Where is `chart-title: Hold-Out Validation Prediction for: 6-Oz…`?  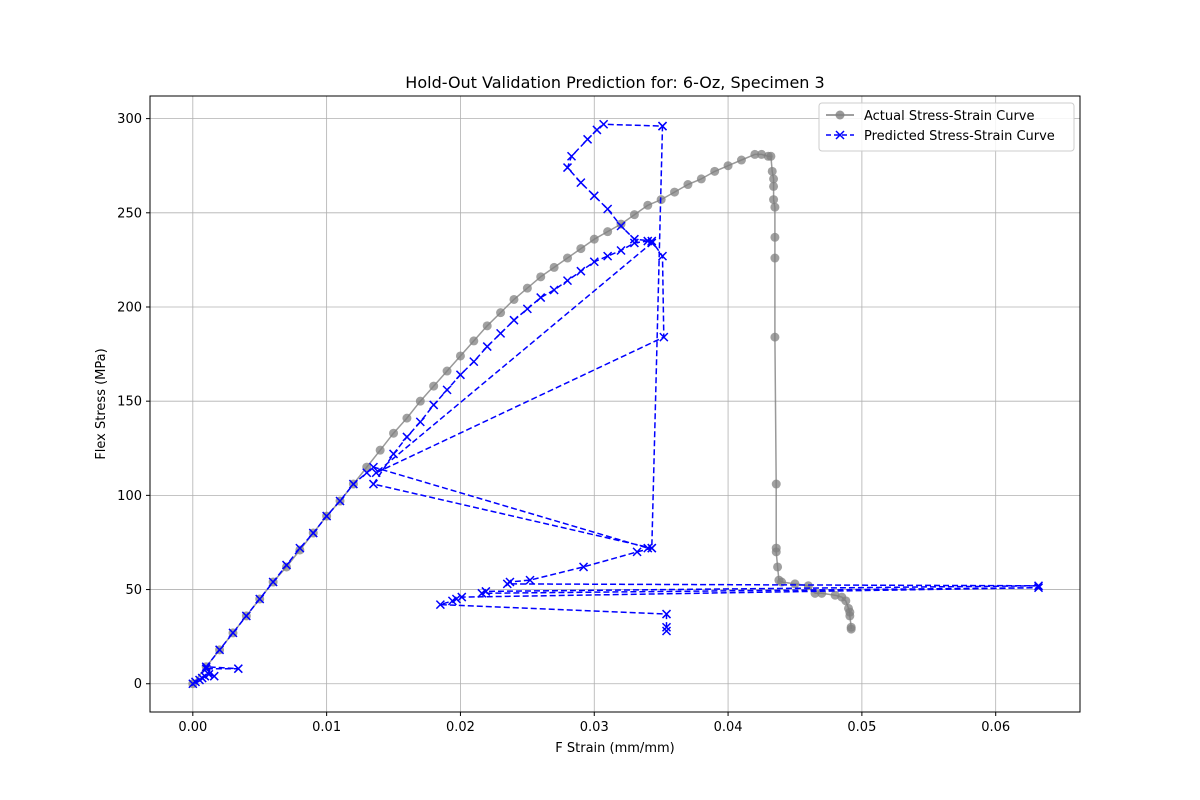 chart-title: Hold-Out Validation Prediction for: 6-Oz… is located at coordinates (614, 82).